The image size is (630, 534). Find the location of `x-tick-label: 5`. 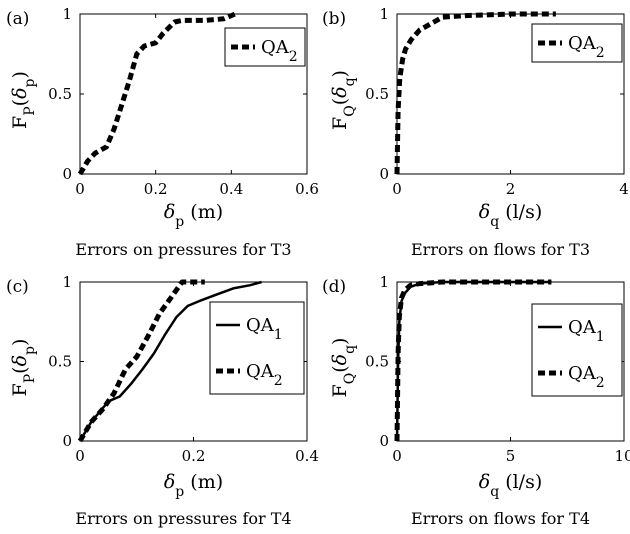

x-tick-label: 5 is located at coordinates (511, 456).